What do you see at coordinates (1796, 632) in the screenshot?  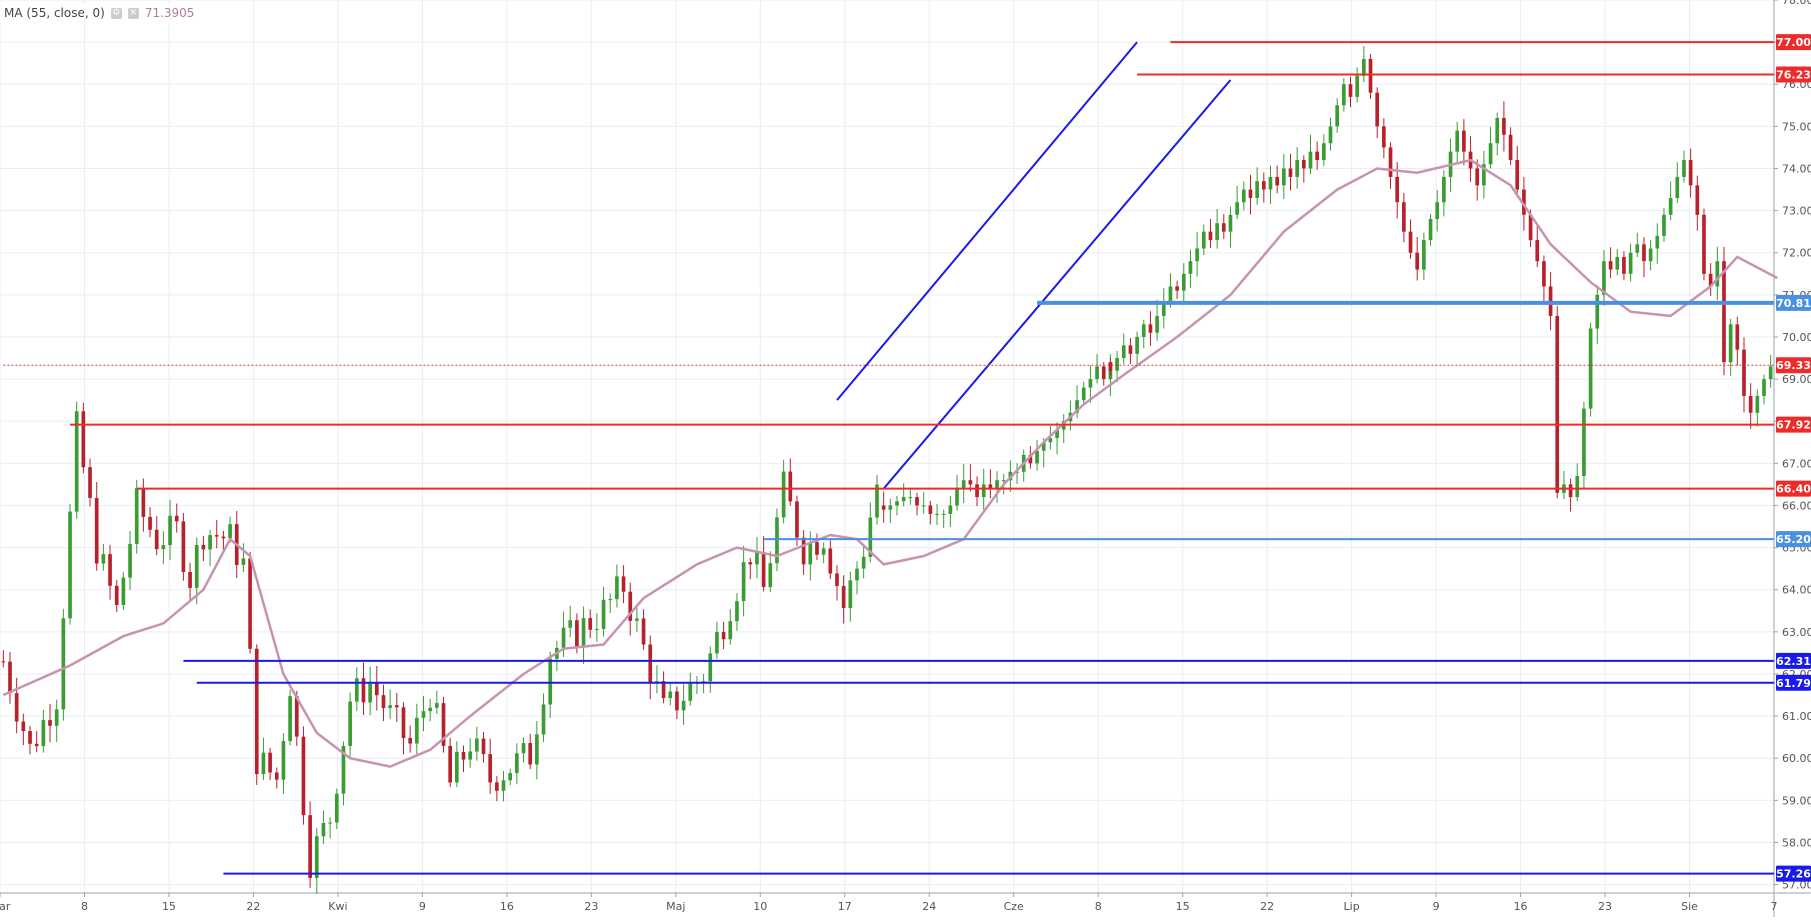 I see `price-tick-label: 63.00` at bounding box center [1796, 632].